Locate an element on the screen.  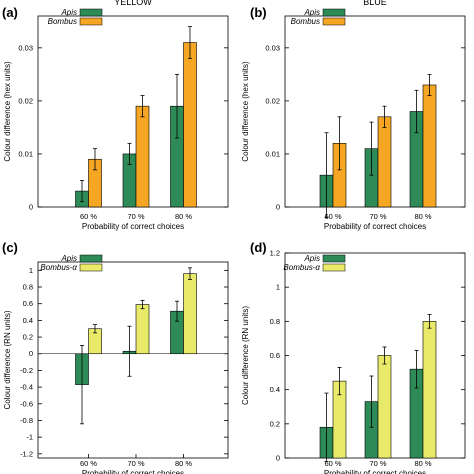
panel-letter: (b) is located at coordinates (258, 12).